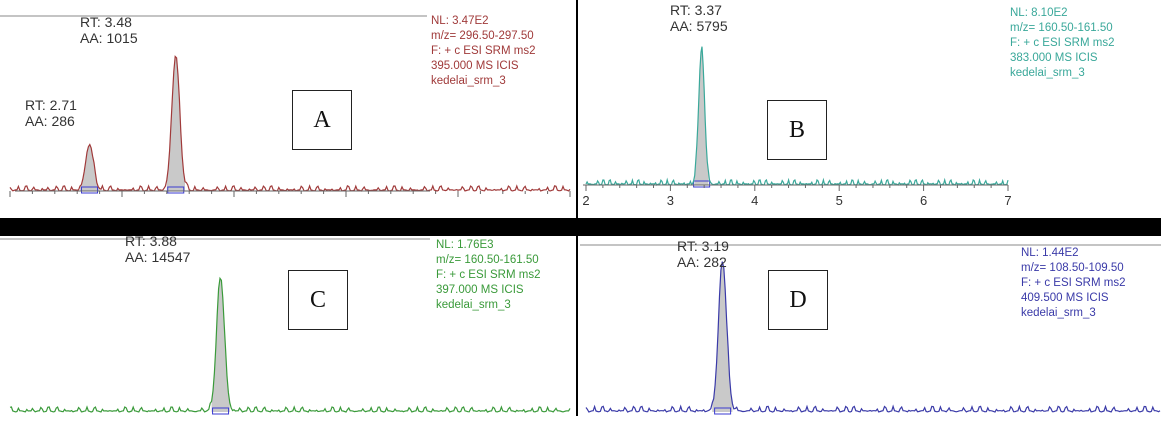  Describe the element at coordinates (1039, 13) in the screenshot. I see `info-line: NL: 8.10E2` at that location.